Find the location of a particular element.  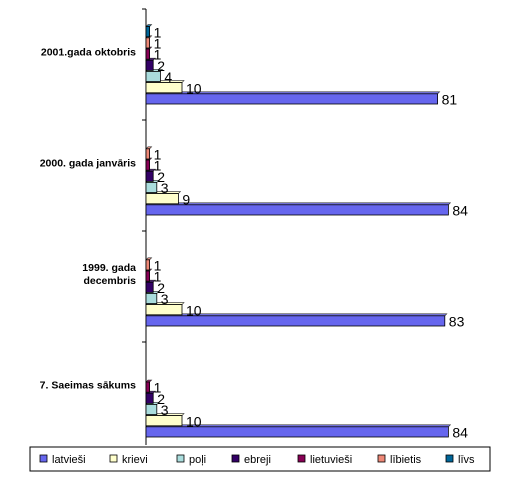

legend-label: lībietis is located at coordinates (406, 460).